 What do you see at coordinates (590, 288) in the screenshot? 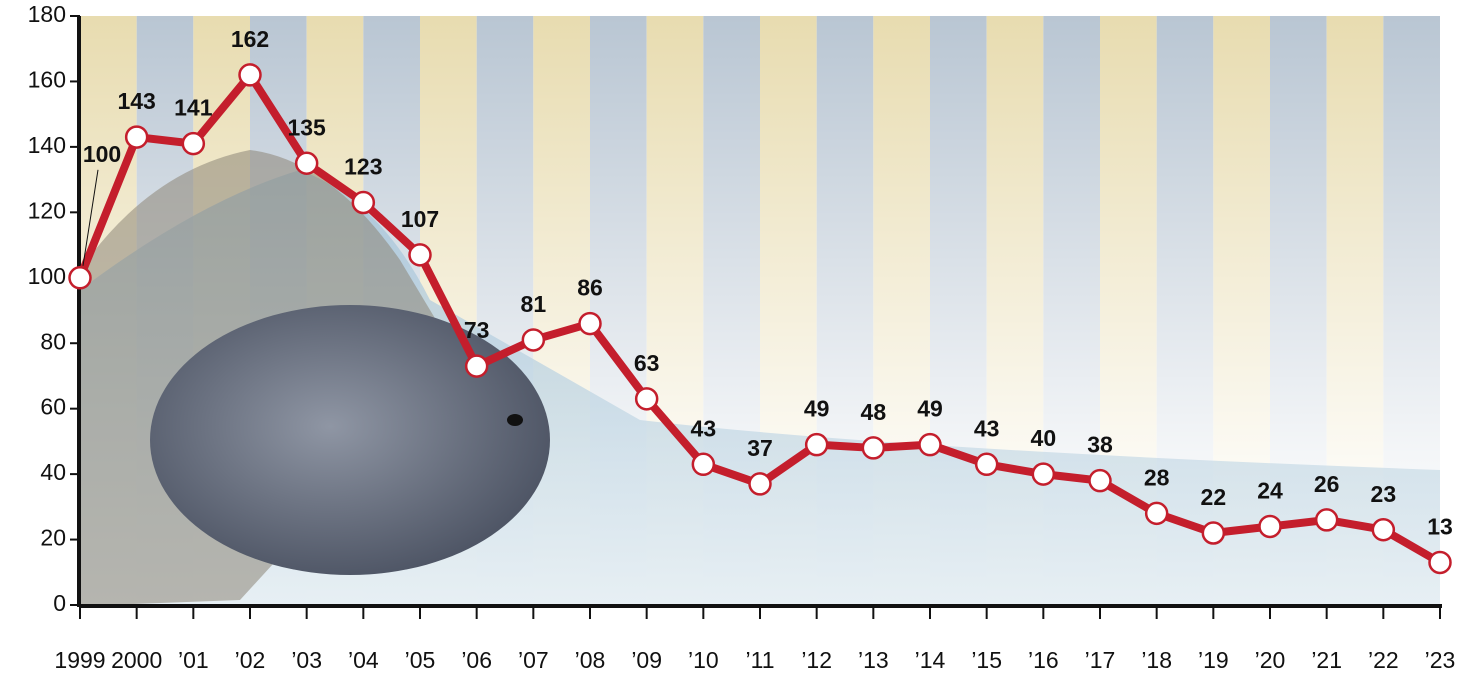
I see `data-label: 86` at bounding box center [590, 288].